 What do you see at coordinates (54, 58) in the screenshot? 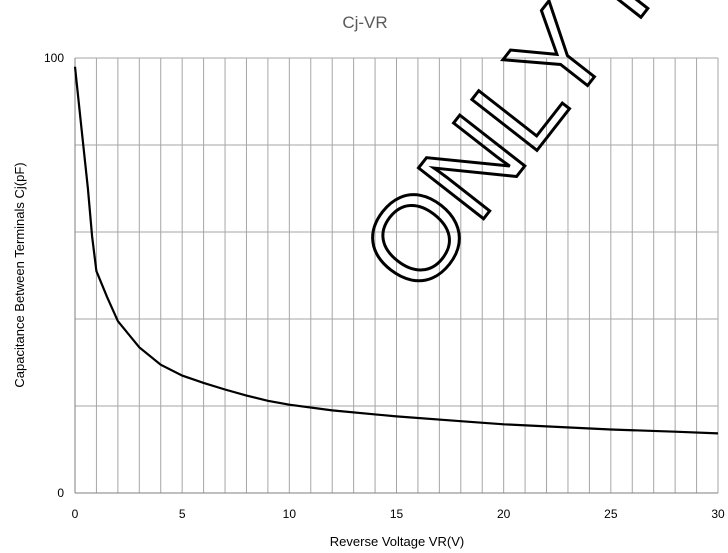
I see `y-tick-label: 100` at bounding box center [54, 58].